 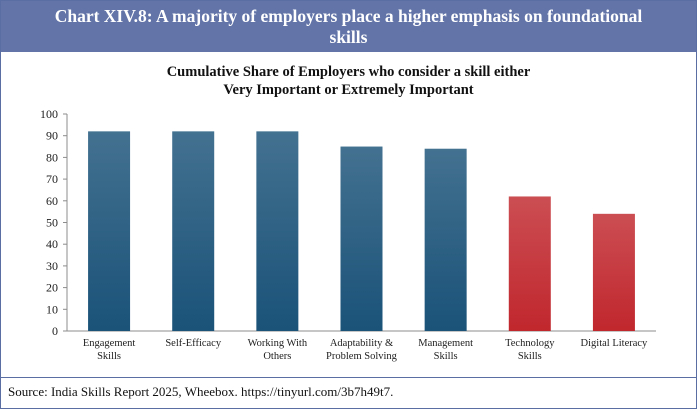 I want to click on x-tick-label: Technology Skills, so click(x=530, y=350).